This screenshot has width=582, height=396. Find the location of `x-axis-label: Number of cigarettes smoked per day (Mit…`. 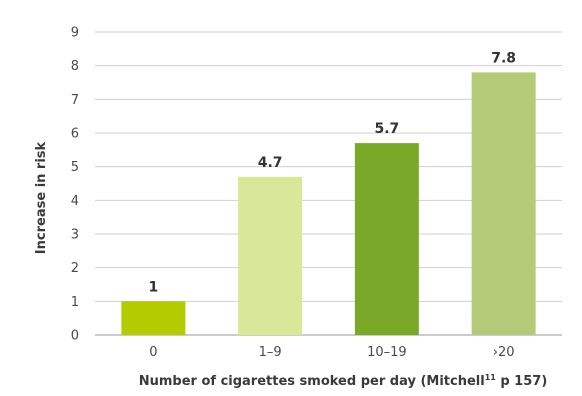

x-axis-label: Number of cigarettes smoked per day (Mit… is located at coordinates (343, 381).